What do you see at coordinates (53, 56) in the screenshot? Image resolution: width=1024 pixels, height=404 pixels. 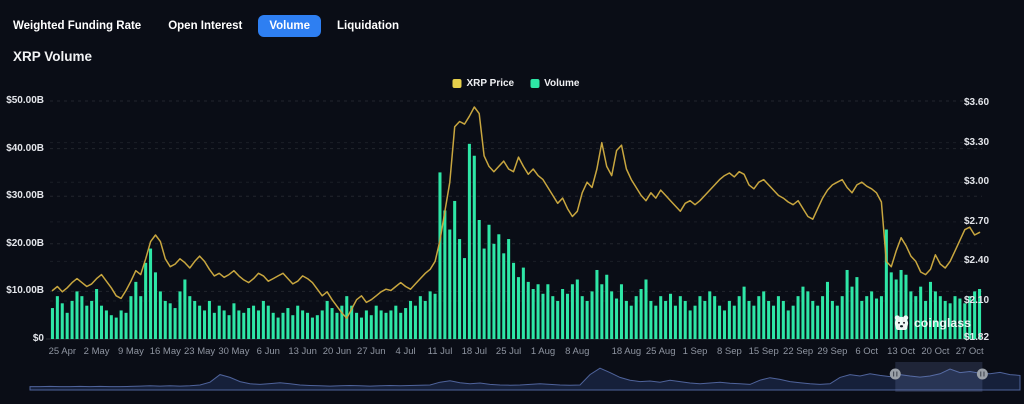 I see `page-title: XRP Volume` at bounding box center [53, 56].